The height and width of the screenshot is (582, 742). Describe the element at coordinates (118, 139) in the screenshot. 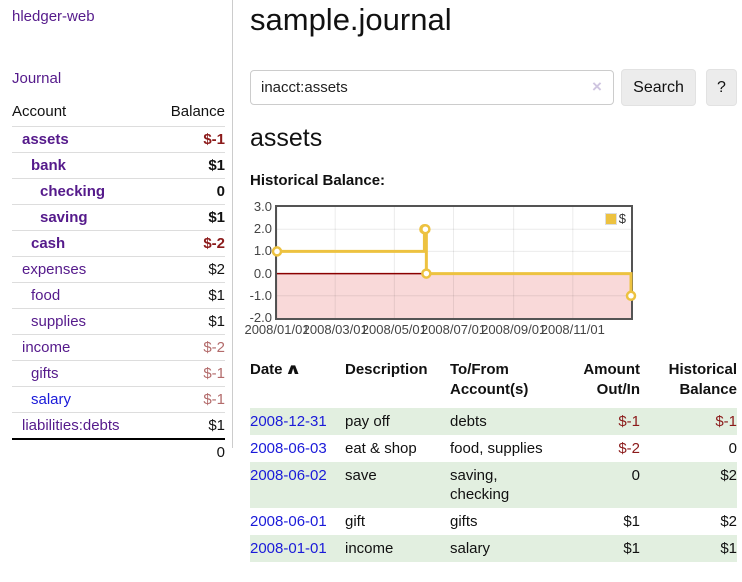

I see `account-row: assets $-1` at that location.